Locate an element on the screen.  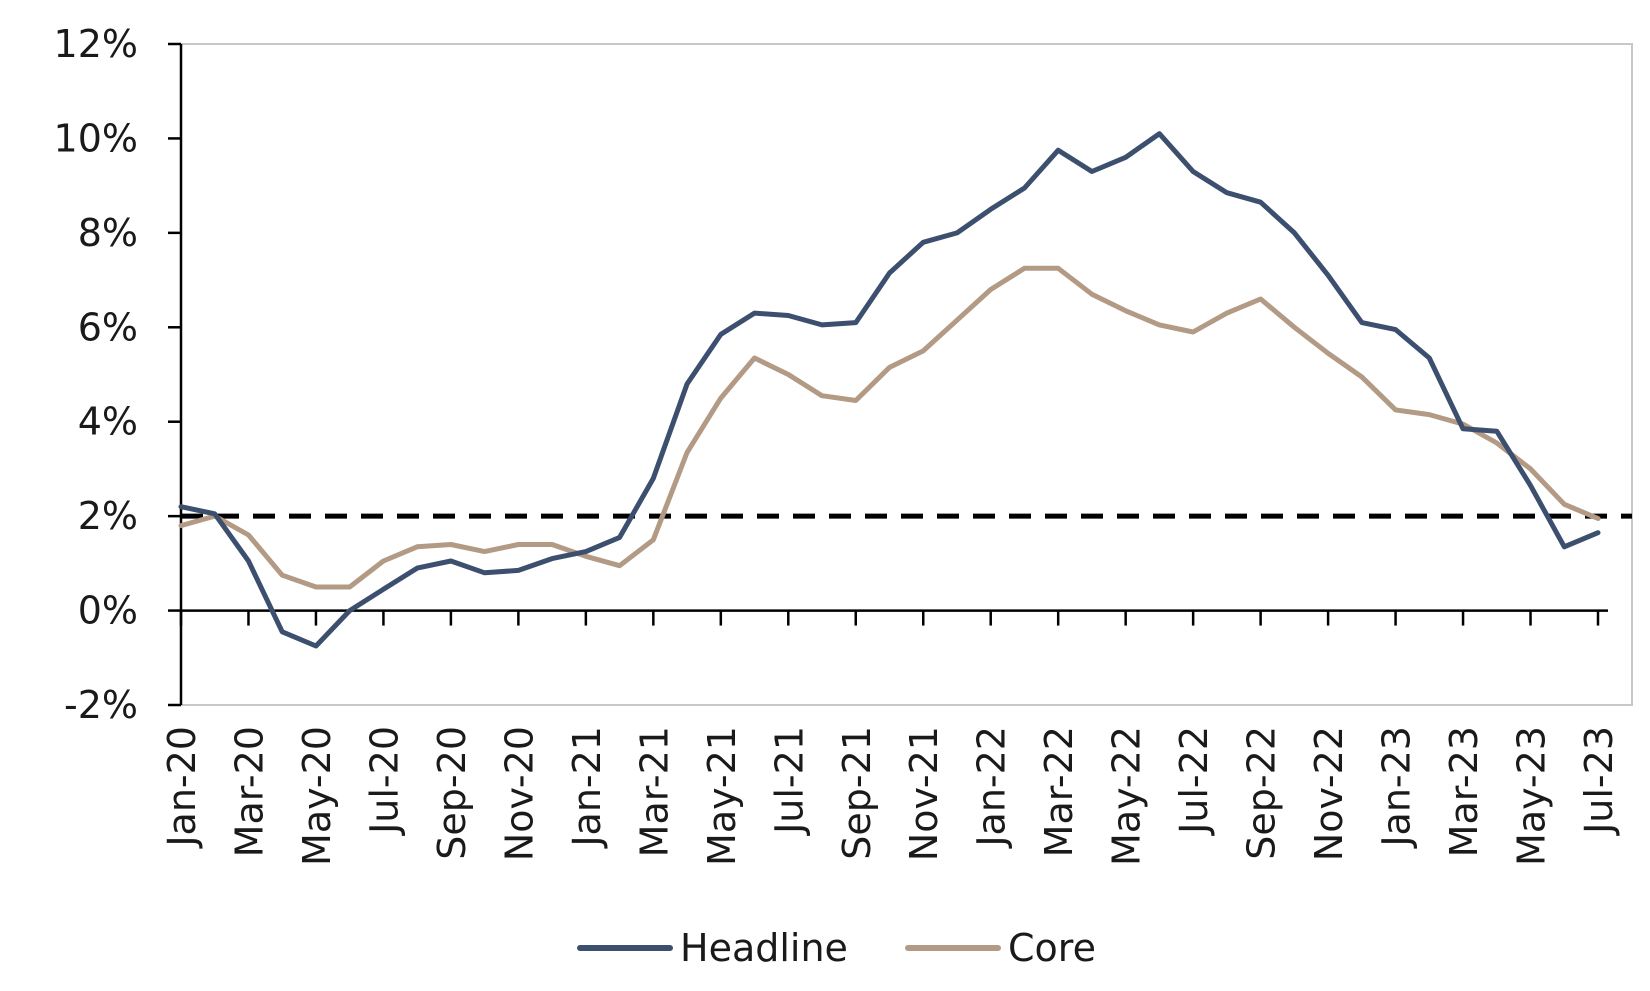
x-tick-label: Sep-21 is located at coordinates (857, 793).